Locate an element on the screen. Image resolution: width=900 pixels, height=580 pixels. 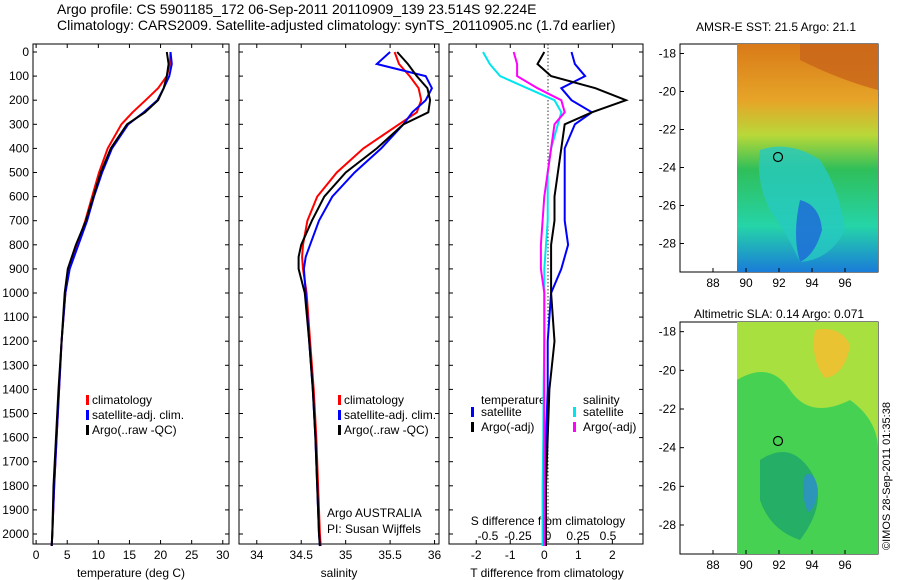
sst-warm-patch is located at coordinates (839, 67).